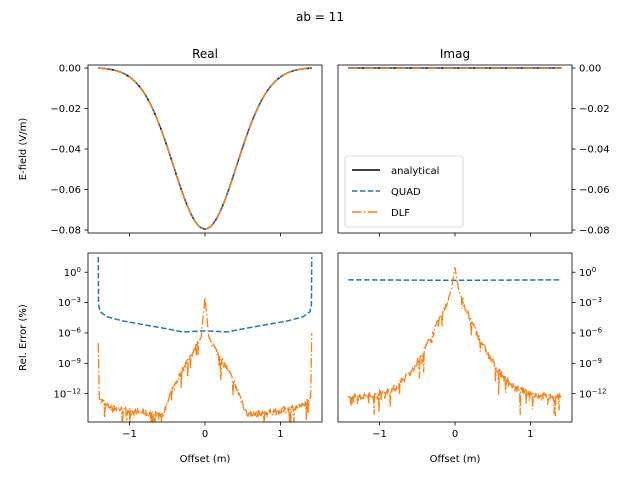  I want to click on panel-title: Imag, so click(455, 54).